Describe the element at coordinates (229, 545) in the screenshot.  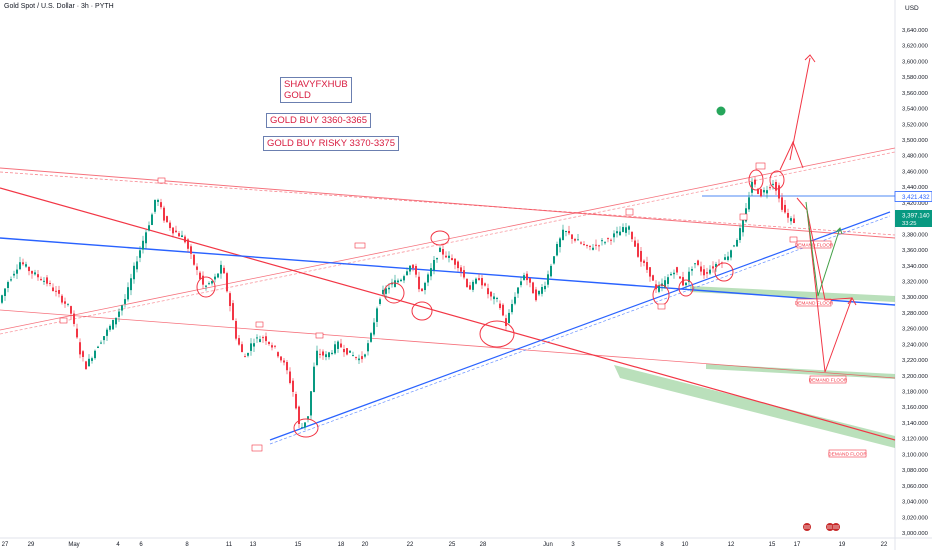
I see `time-tick-label: 11` at that location.